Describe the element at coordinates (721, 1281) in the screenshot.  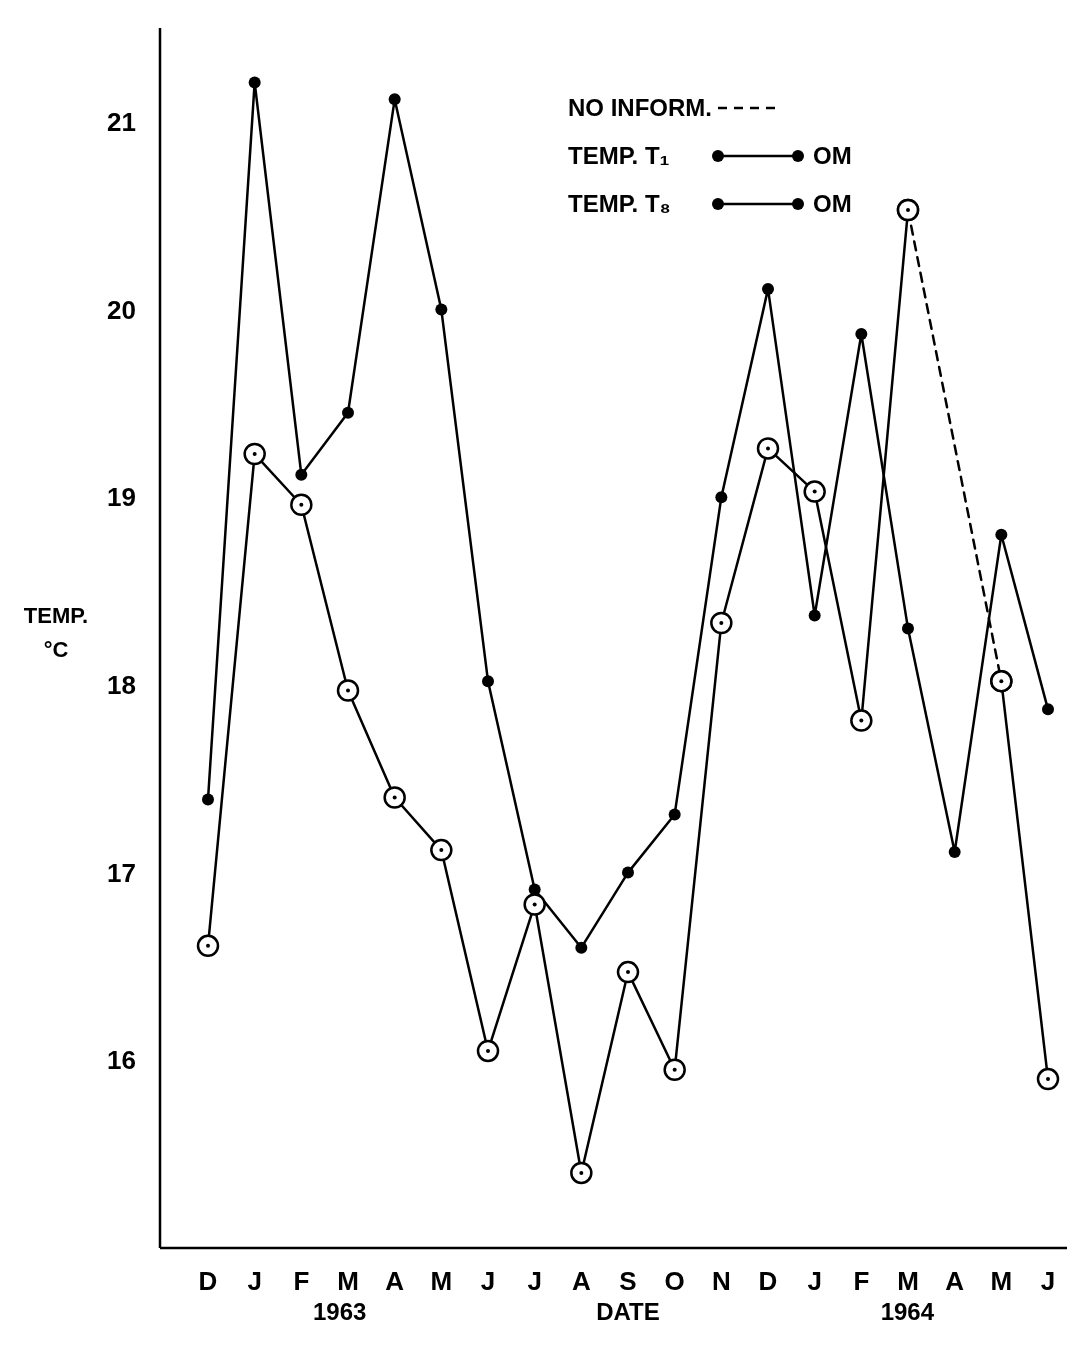
I see `x-tick-label: N` at that location.